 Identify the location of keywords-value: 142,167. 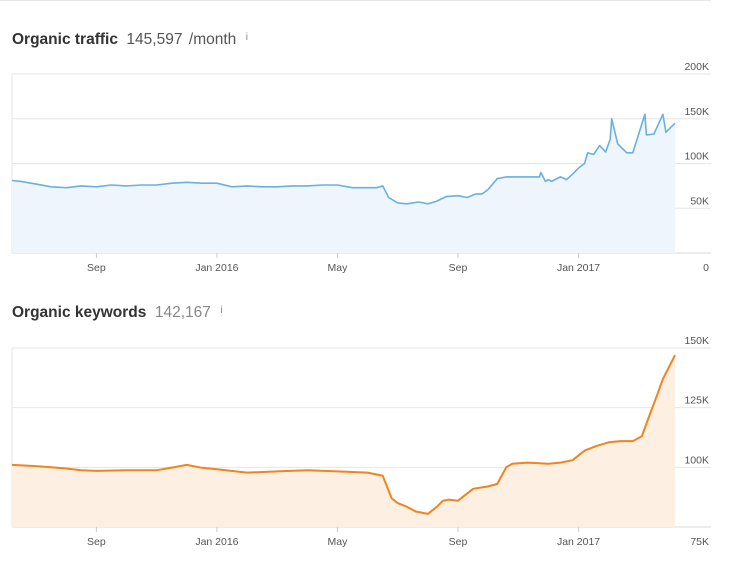
(182, 312).